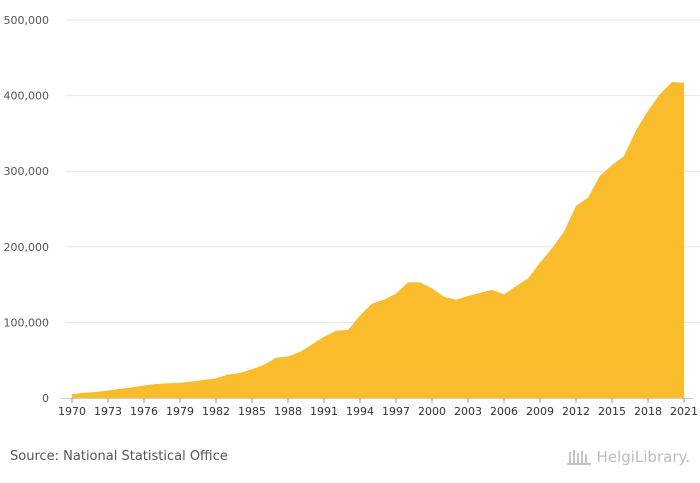  Describe the element at coordinates (27, 96) in the screenshot. I see `y-tick-label: 400,000` at that location.